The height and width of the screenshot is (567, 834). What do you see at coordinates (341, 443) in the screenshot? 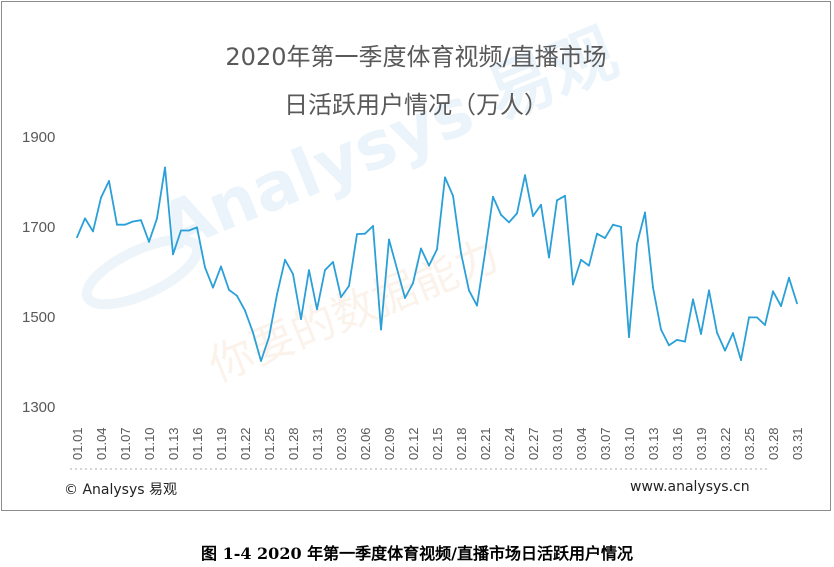
I see `x-tick-label: 02.03` at bounding box center [341, 443].